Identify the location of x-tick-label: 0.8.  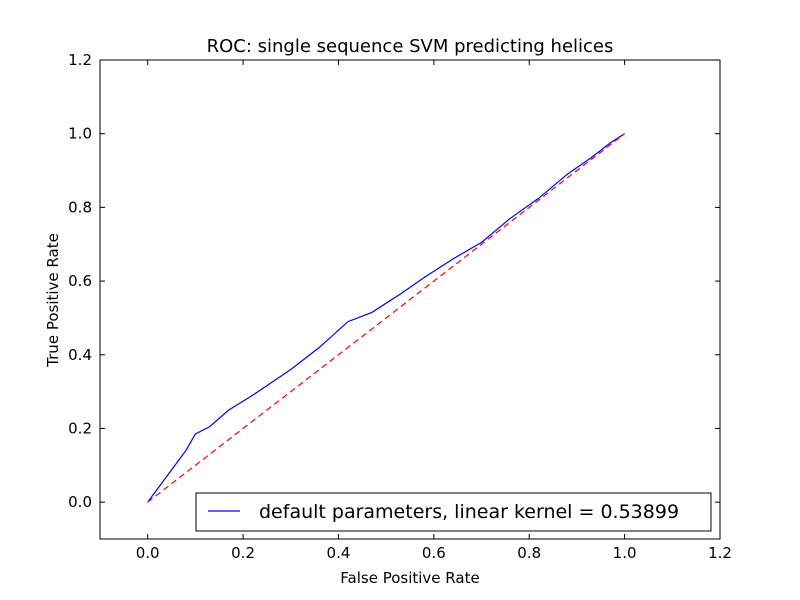
(529, 553).